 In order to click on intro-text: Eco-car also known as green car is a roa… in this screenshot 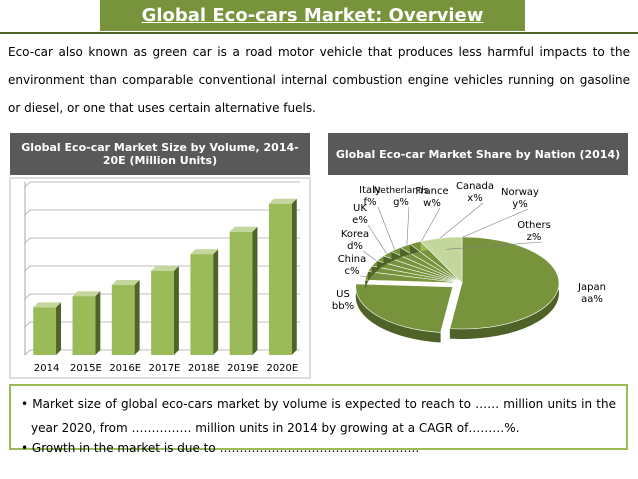, I will do `click(319, 80)`.